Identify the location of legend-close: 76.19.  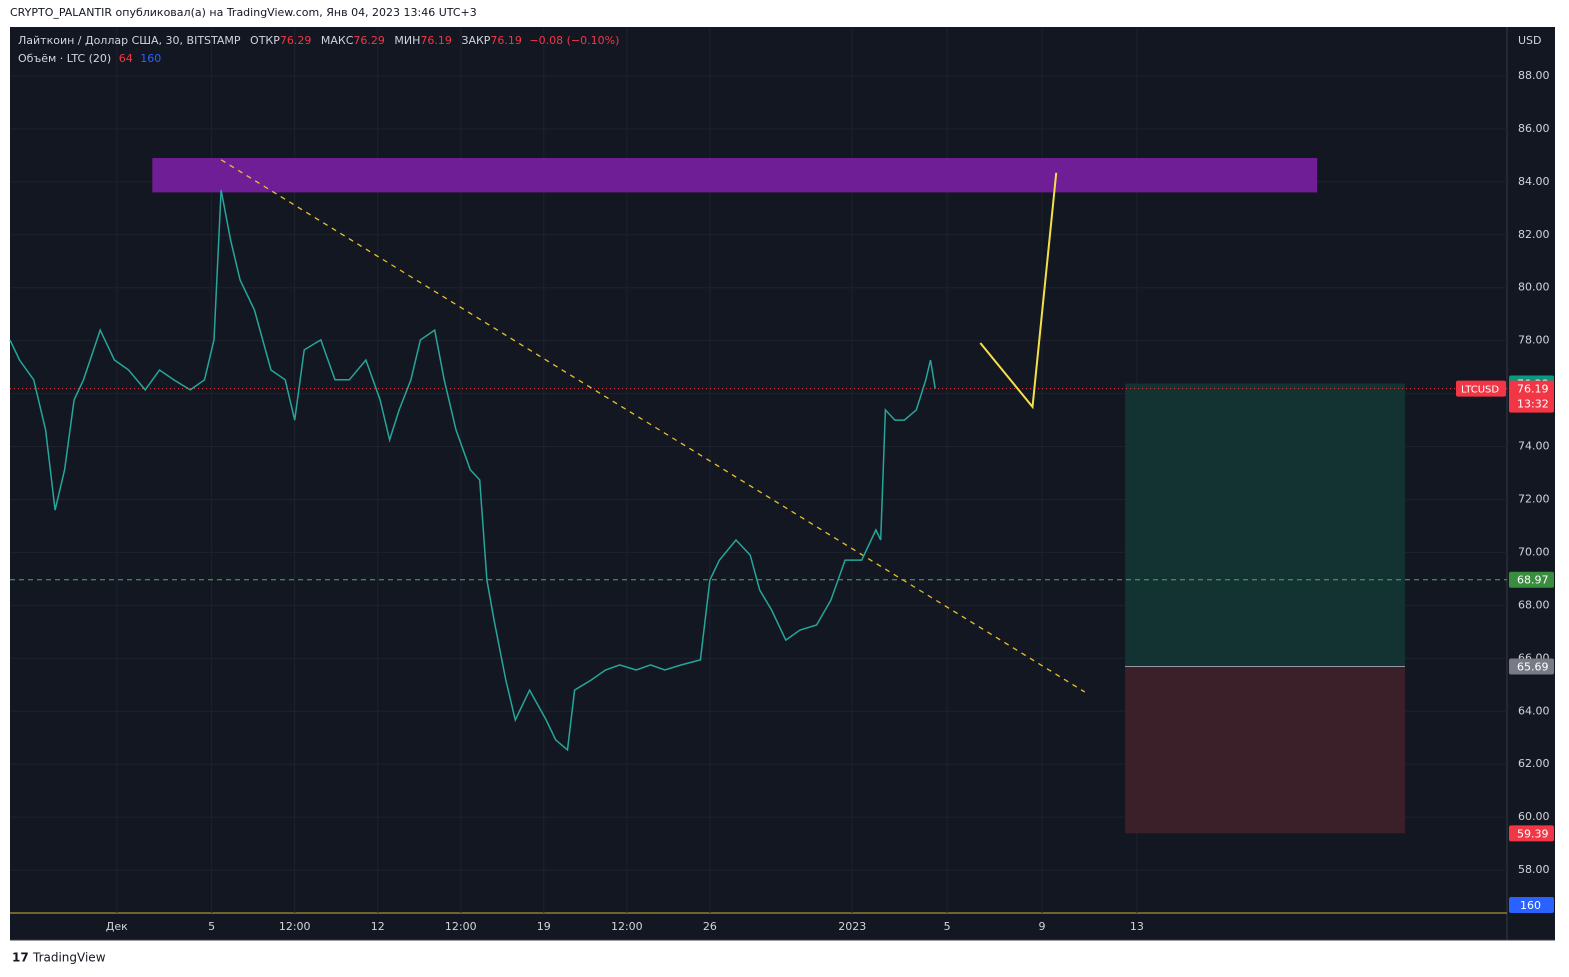
(506, 40).